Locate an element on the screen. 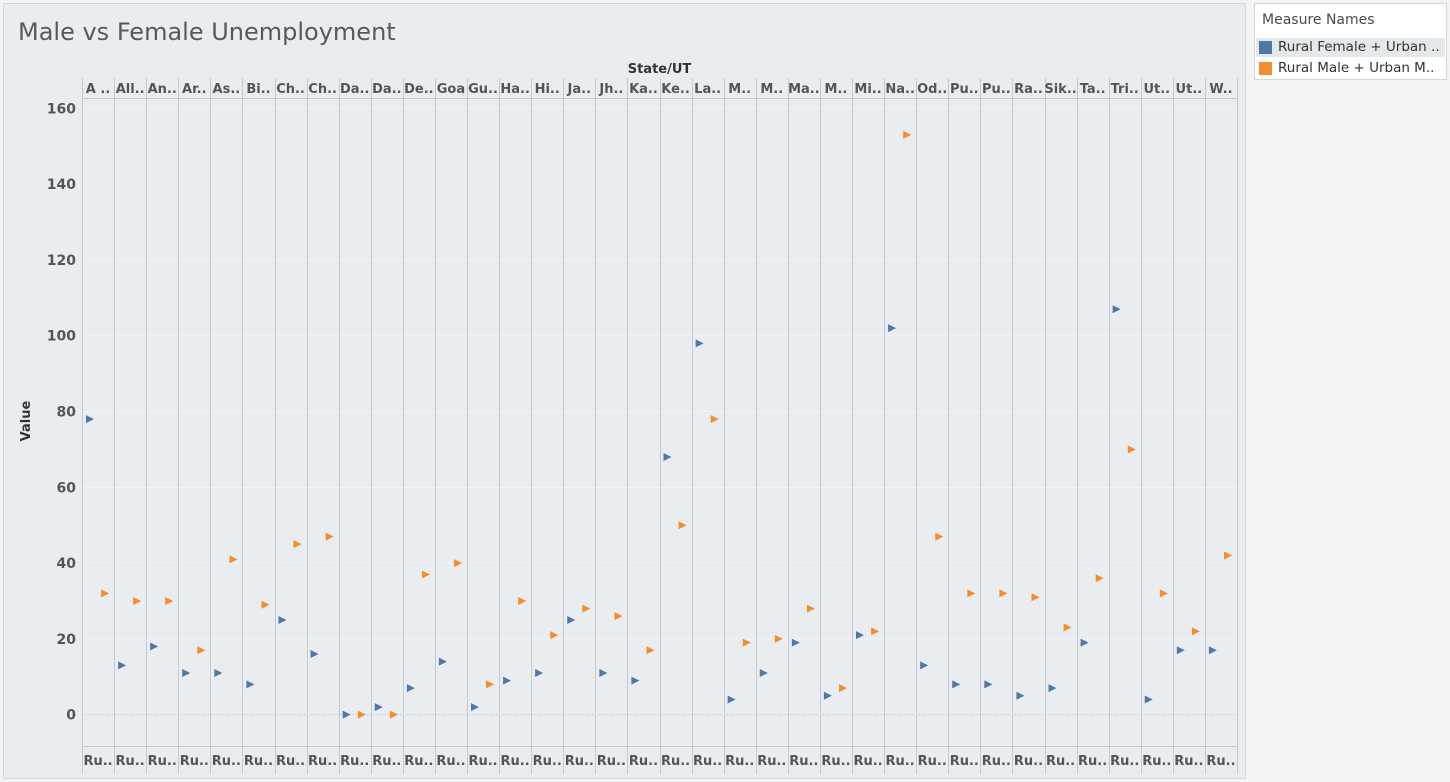 The image size is (1450, 782). legend-swatch-female is located at coordinates (1265, 47).